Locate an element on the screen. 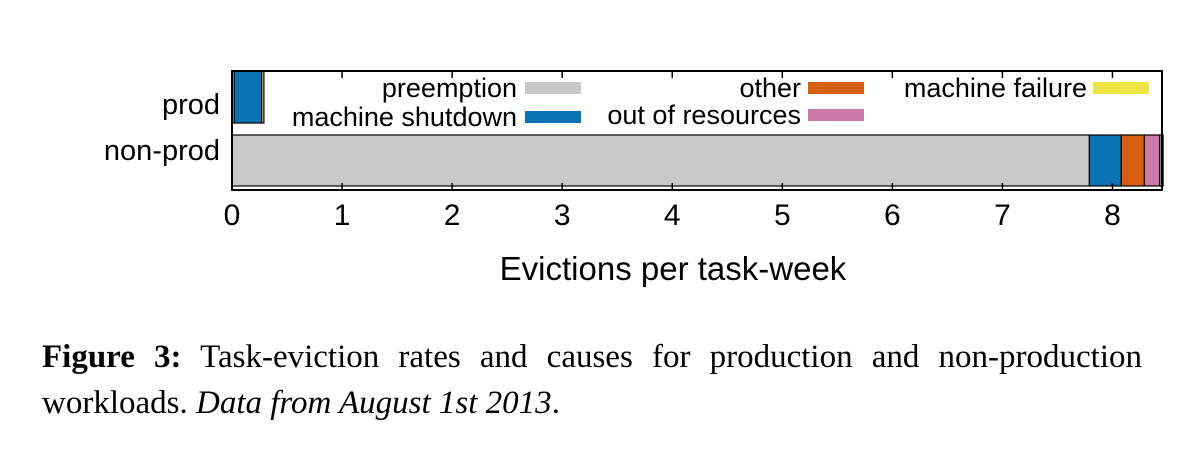  y-label-prod: prod is located at coordinates (191, 105).